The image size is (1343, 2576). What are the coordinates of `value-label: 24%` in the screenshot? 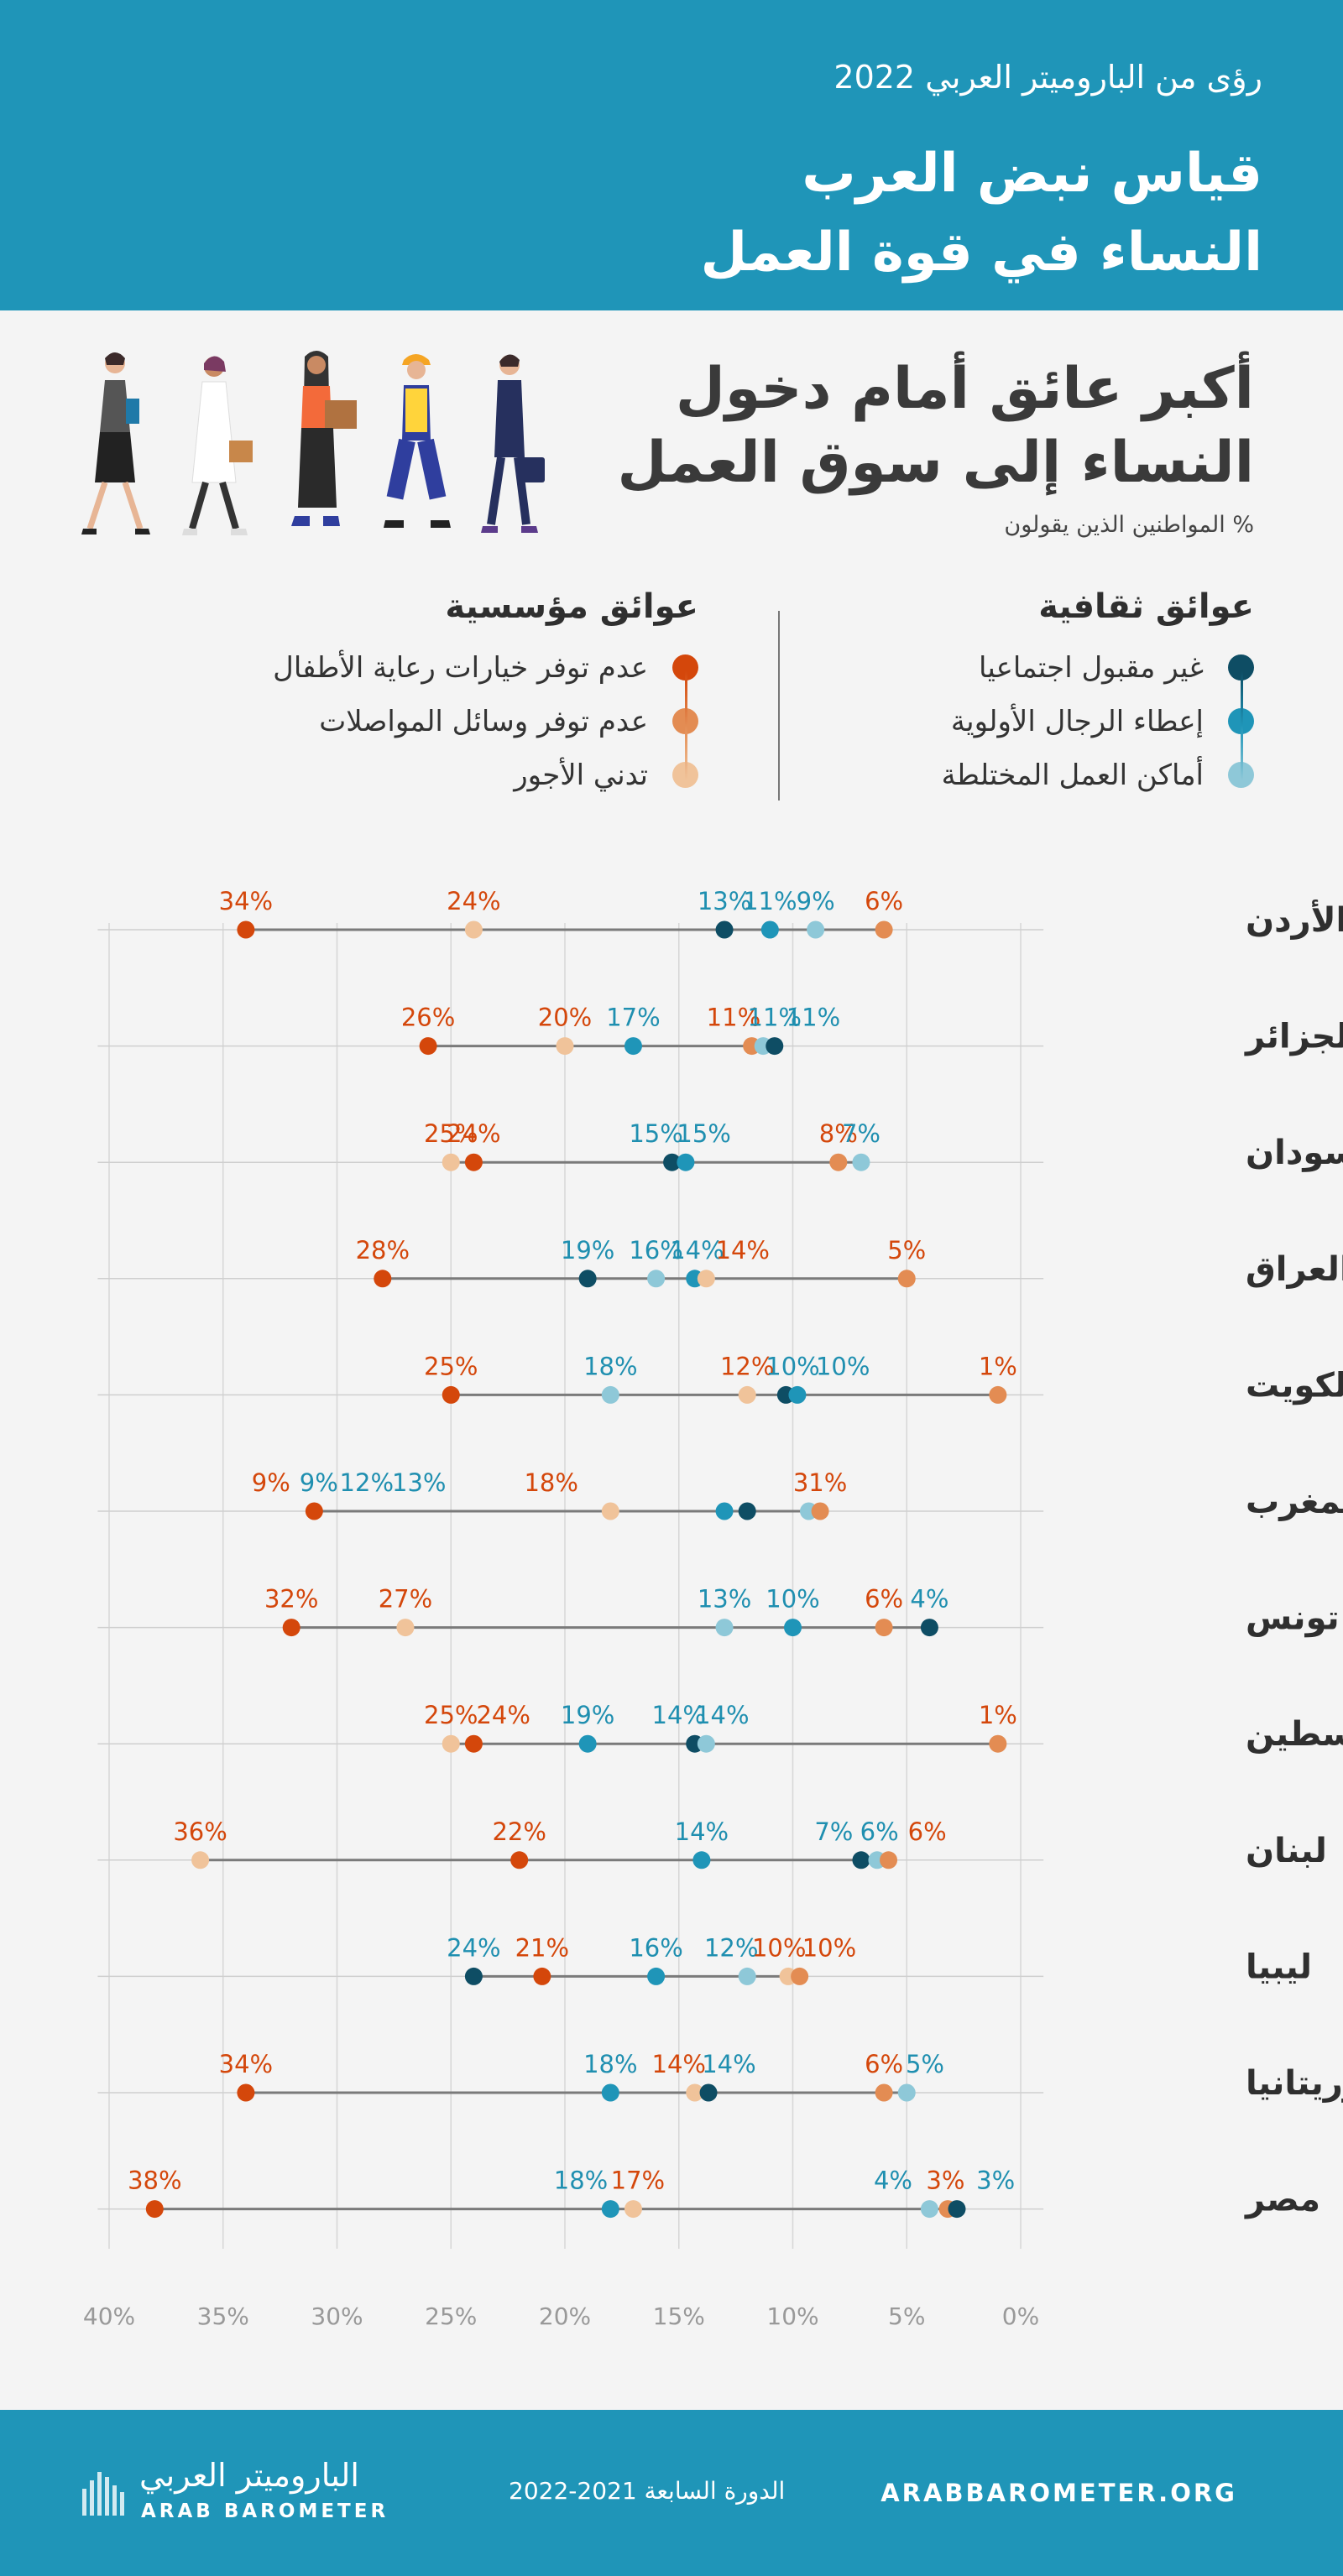 It's located at (503, 1715).